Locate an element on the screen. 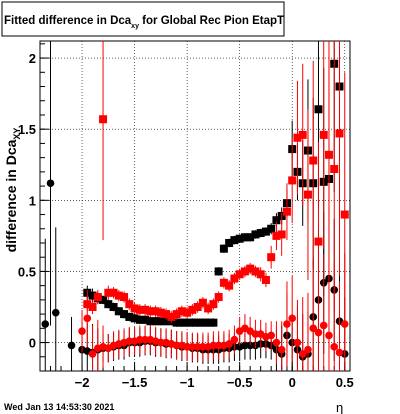 This screenshot has height=414, width=400. x-tick-label: −1.5 is located at coordinates (135, 382).